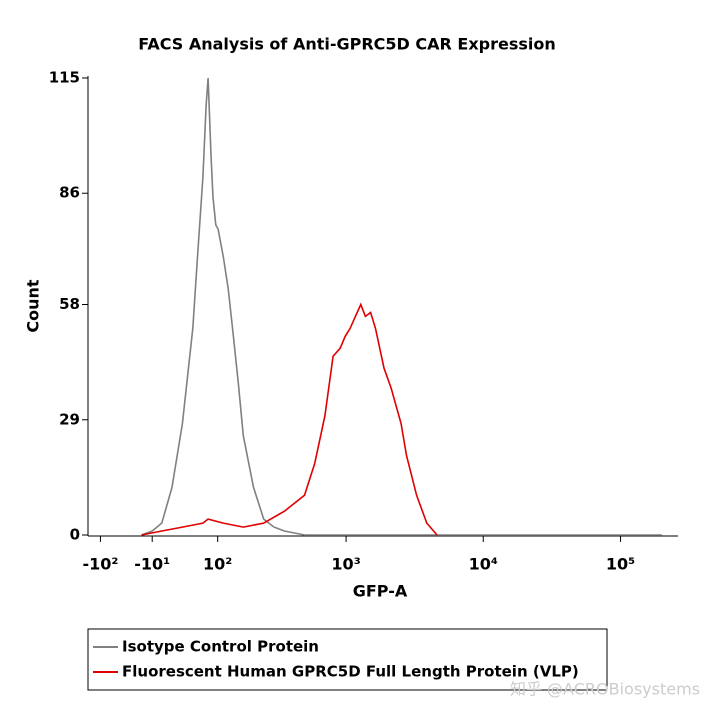 This screenshot has height=720, width=720. I want to click on x-tick-label: -10², so click(100, 564).